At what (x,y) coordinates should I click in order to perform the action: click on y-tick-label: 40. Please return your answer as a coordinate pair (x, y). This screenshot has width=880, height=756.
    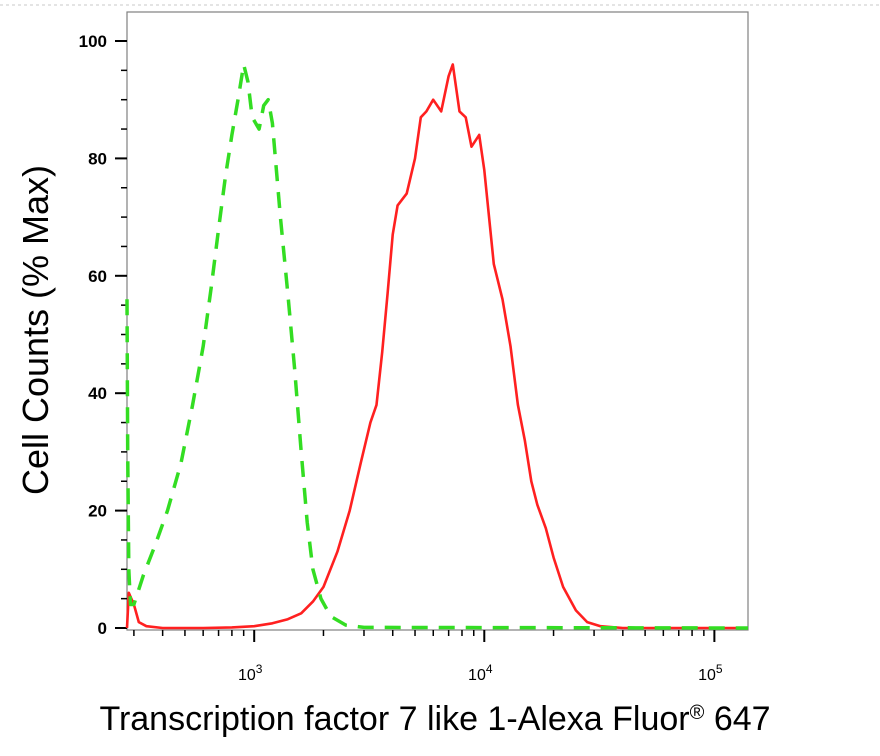
    Looking at the image, I should click on (97, 393).